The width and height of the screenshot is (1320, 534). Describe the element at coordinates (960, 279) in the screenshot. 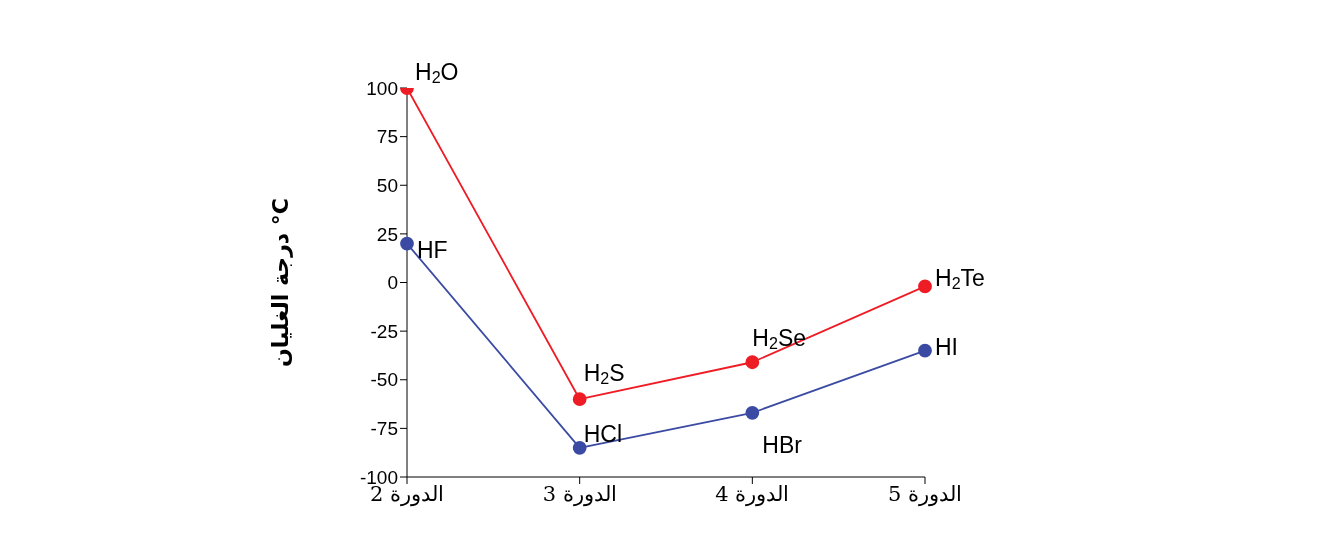

I see `annotation: H$_{2}$Te` at that location.